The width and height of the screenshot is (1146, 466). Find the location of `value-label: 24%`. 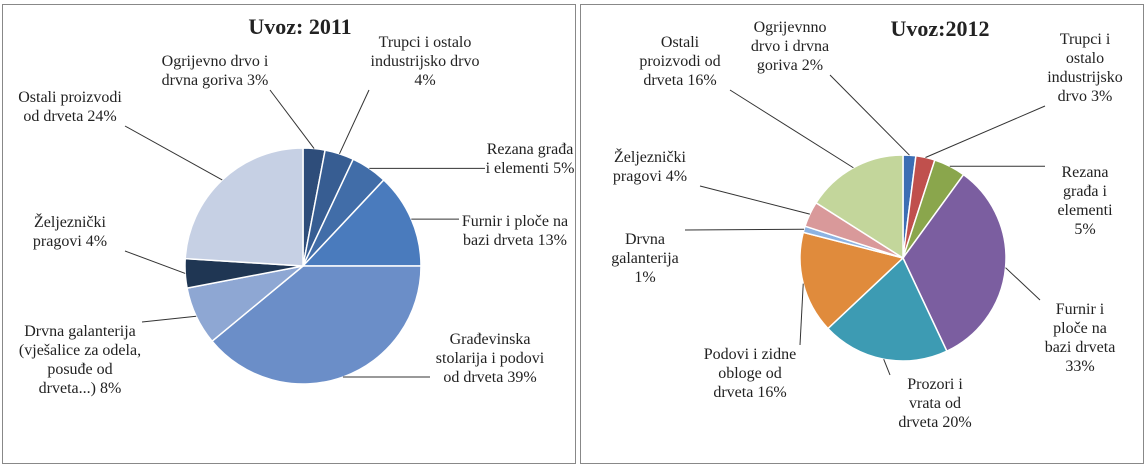

value-label: 24% is located at coordinates (102, 116).